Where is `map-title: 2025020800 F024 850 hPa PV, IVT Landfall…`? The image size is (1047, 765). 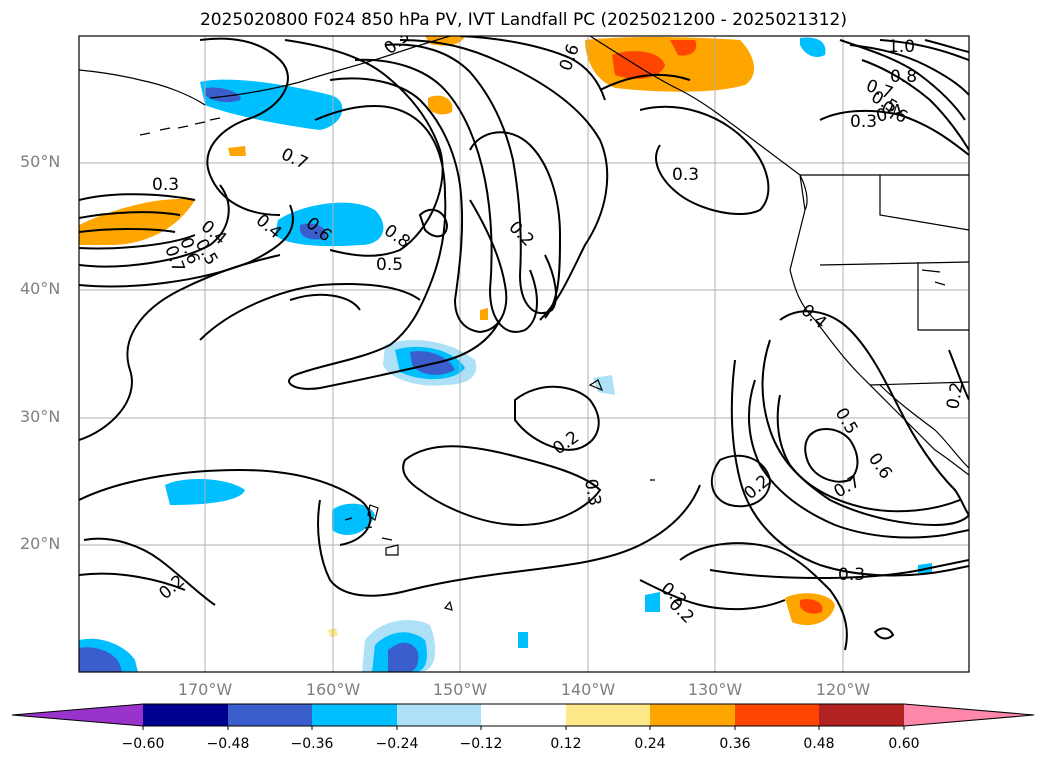 map-title: 2025020800 F024 850 hPa PV, IVT Landfall… is located at coordinates (523, 20).